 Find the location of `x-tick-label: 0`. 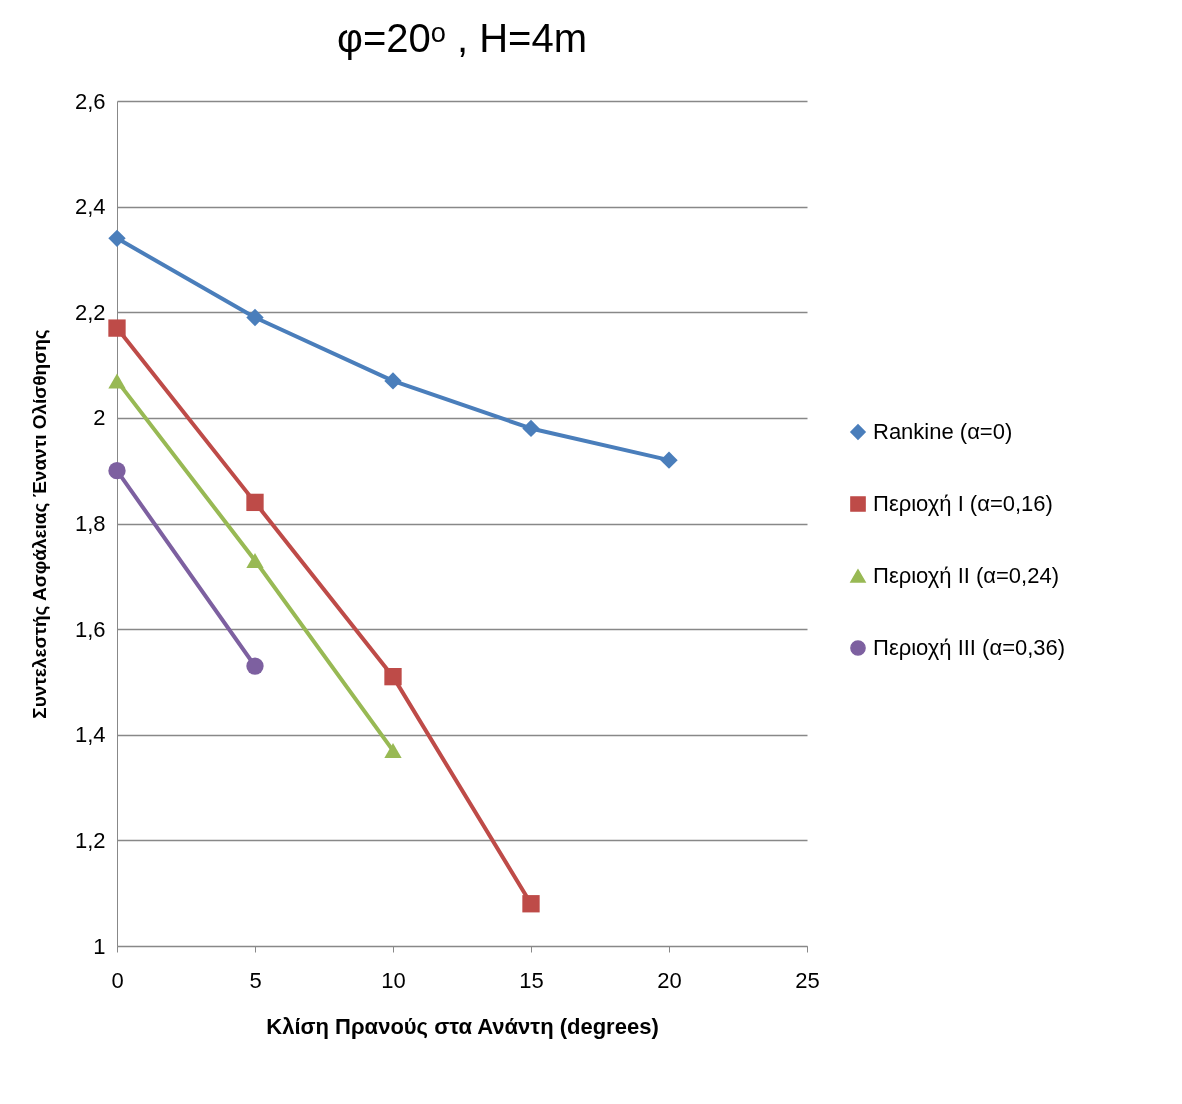

x-tick-label: 0 is located at coordinates (117, 980).